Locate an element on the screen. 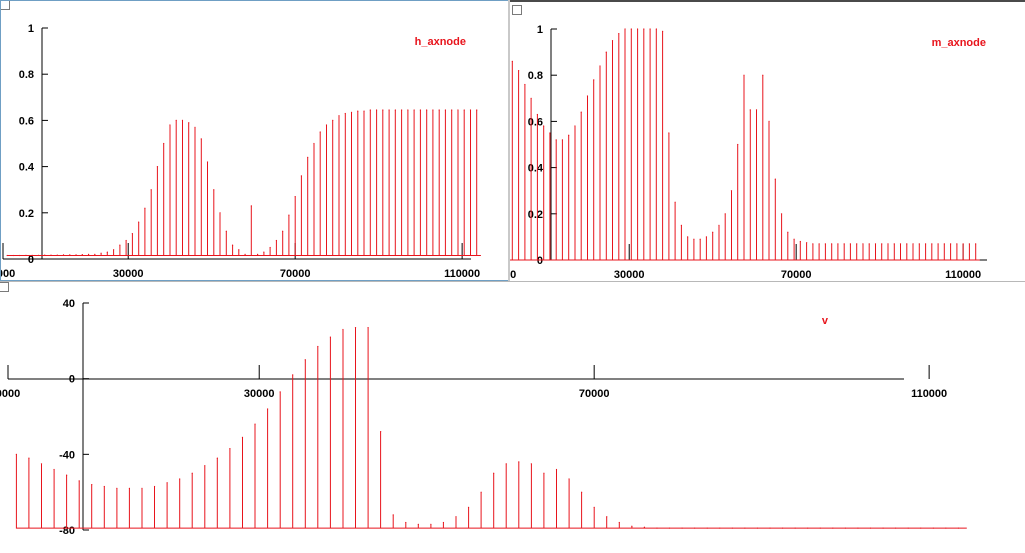 This screenshot has height=553, width=1025. y-tick-label: 1 is located at coordinates (31, 29).